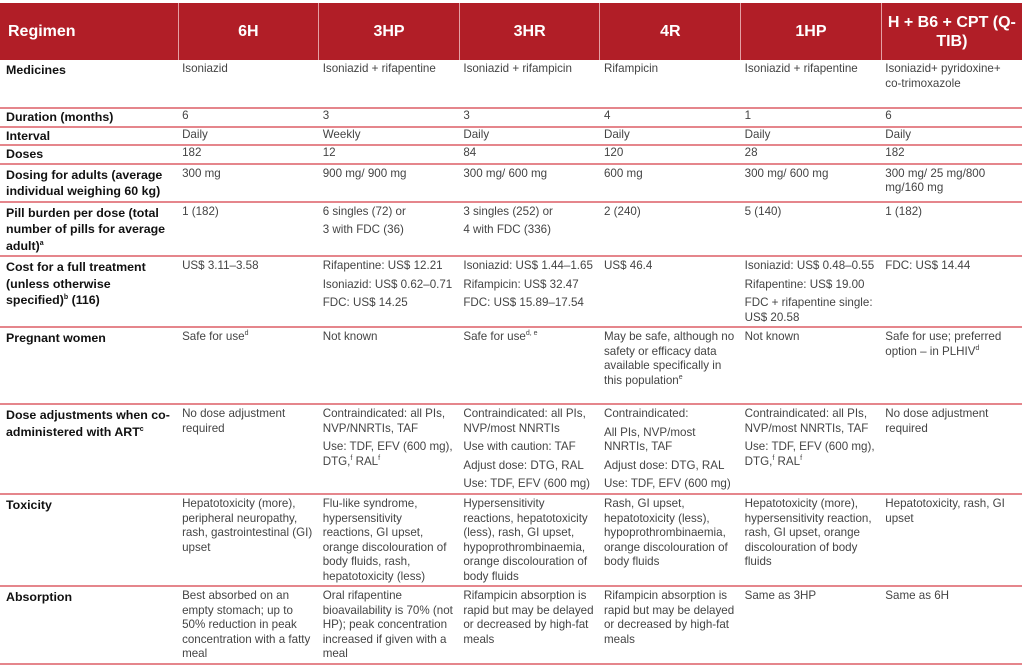 The width and height of the screenshot is (1024, 665). I want to click on cell-text: 300 mg, so click(201, 173).